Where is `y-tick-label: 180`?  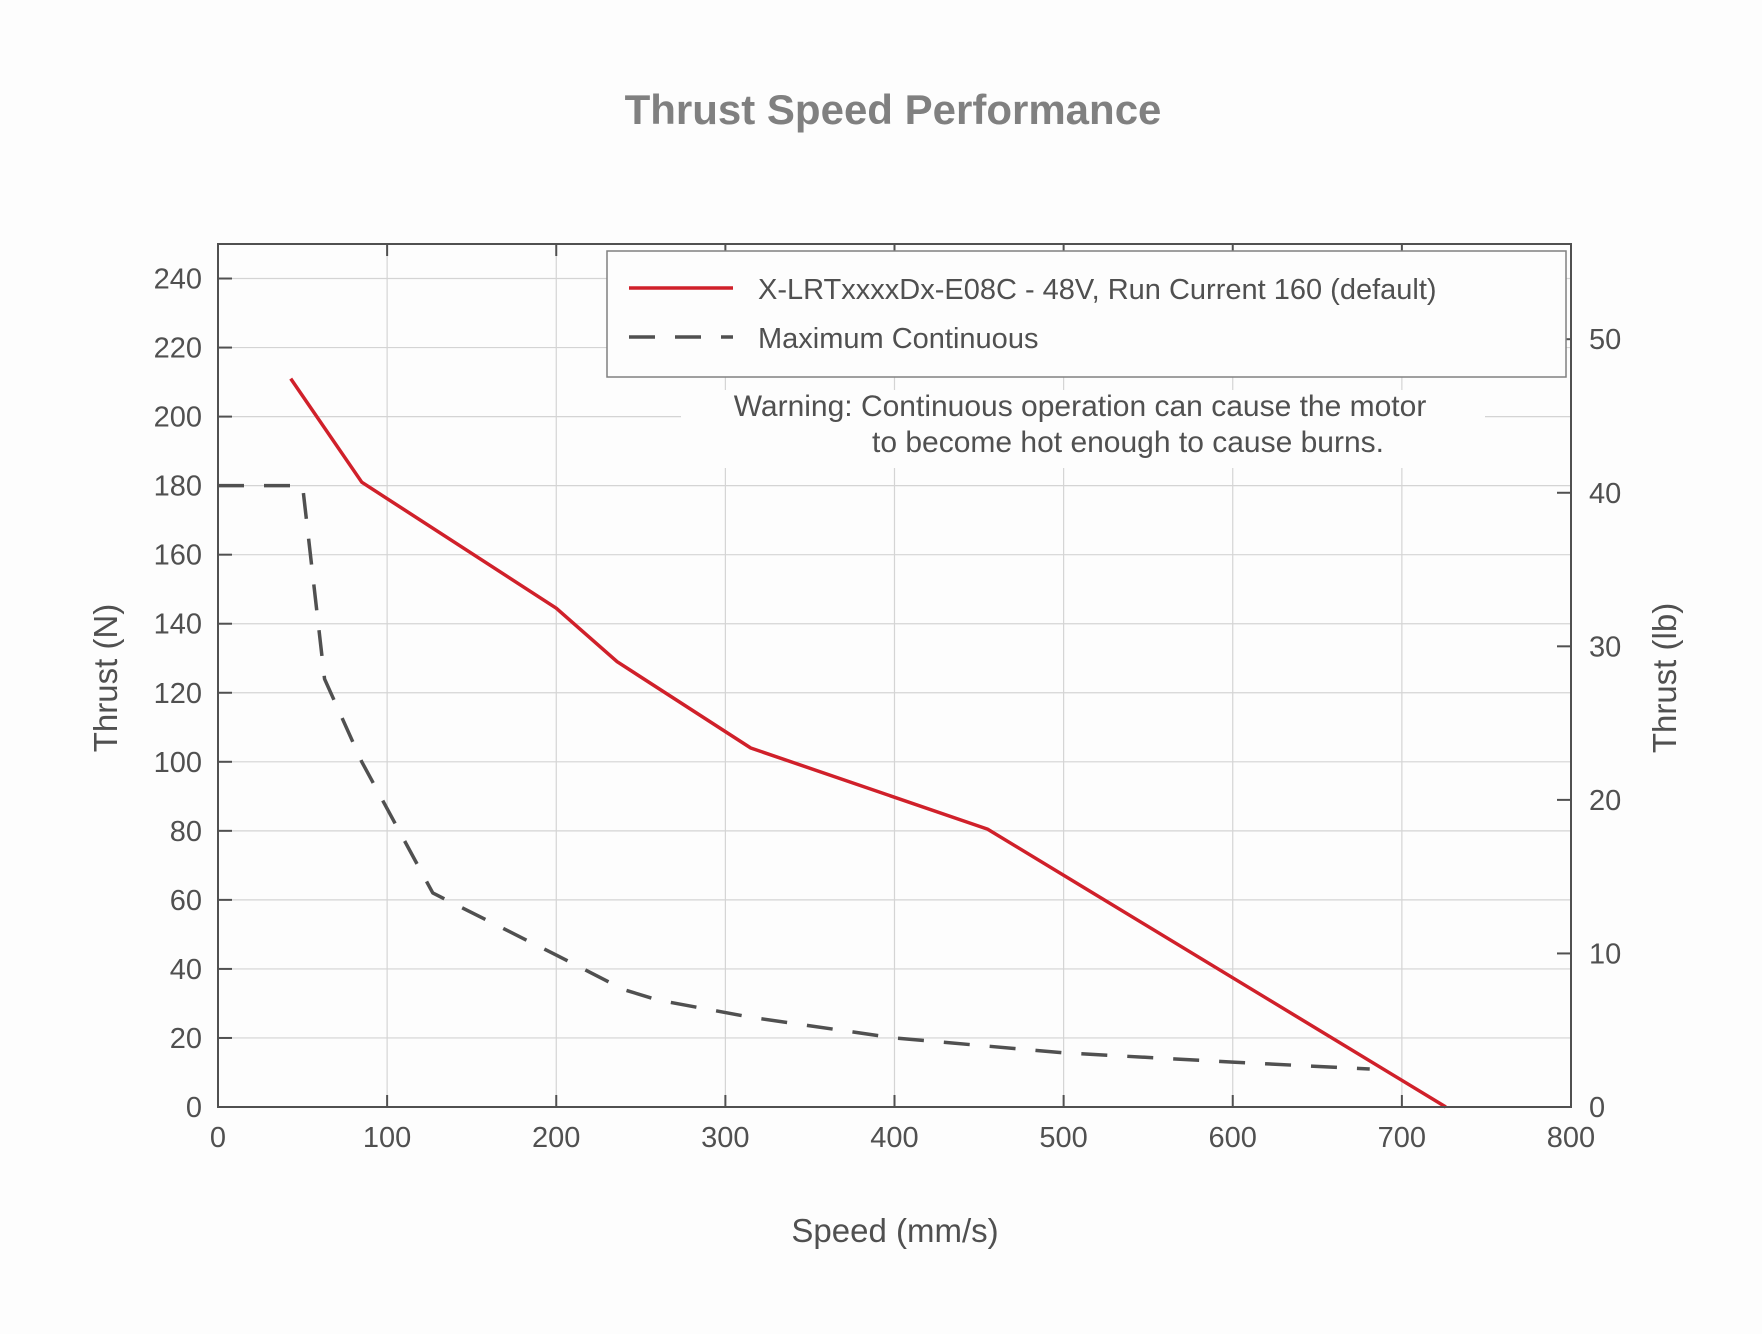 y-tick-label: 180 is located at coordinates (178, 487).